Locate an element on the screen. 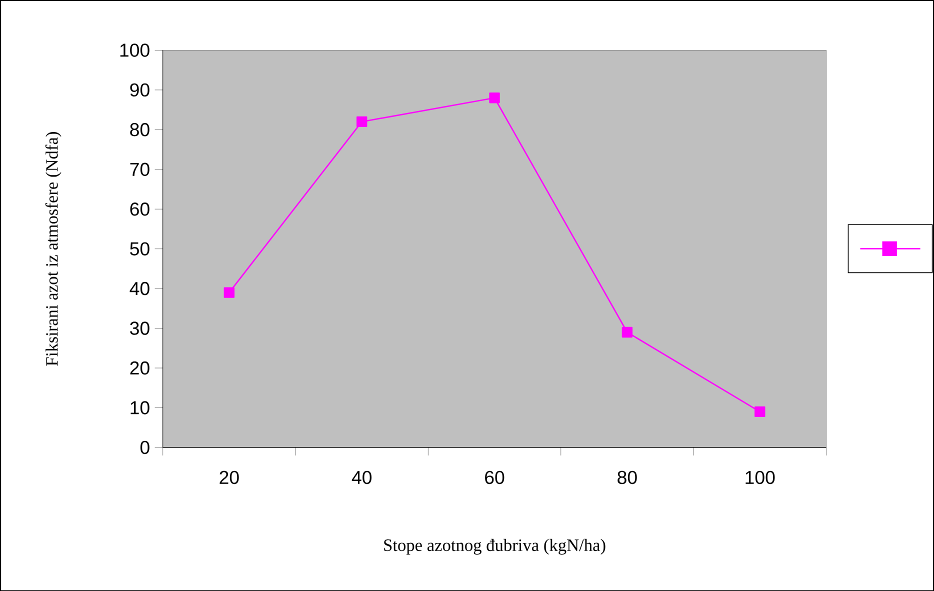 The width and height of the screenshot is (934, 591). y-tick-label: 70 is located at coordinates (140, 169).